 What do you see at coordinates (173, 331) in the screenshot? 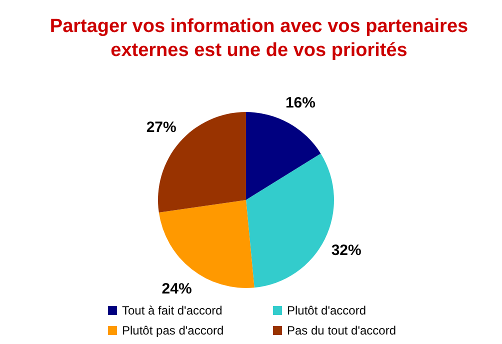
I see `legend-label: Plutôt pas d'accord` at bounding box center [173, 331].